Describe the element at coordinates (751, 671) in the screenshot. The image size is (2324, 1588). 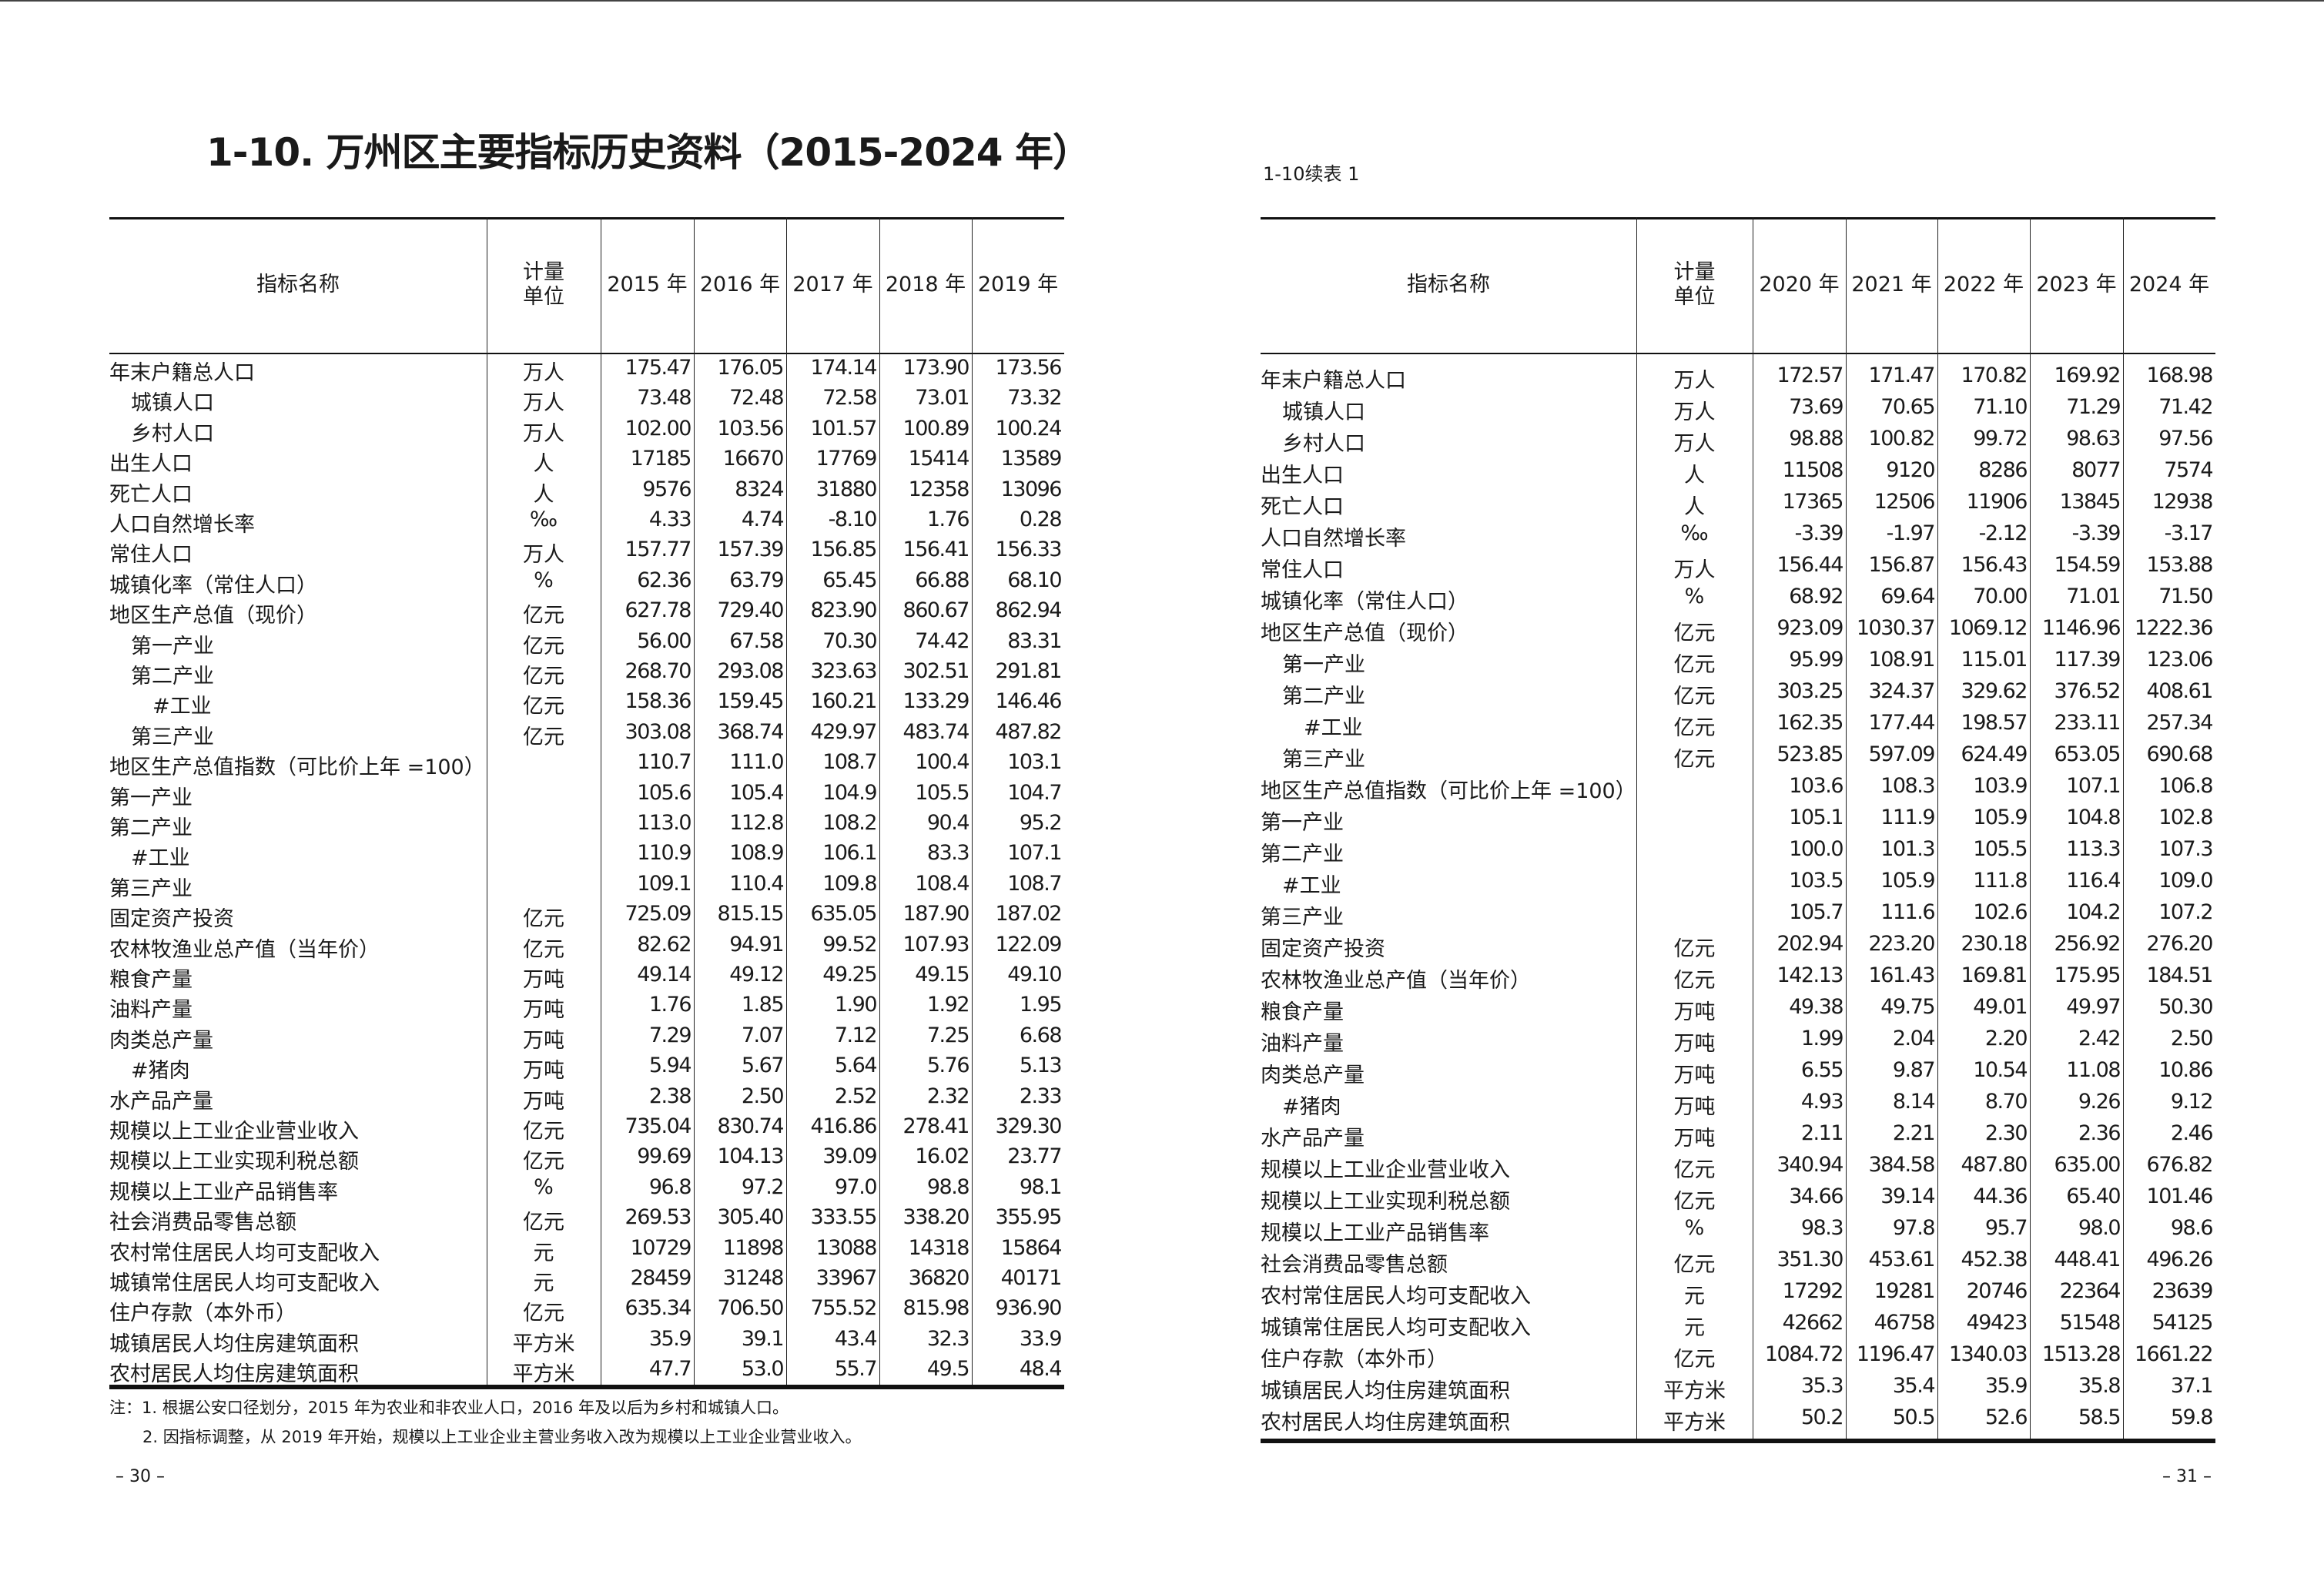
I see `value-cell: 293.08` at that location.